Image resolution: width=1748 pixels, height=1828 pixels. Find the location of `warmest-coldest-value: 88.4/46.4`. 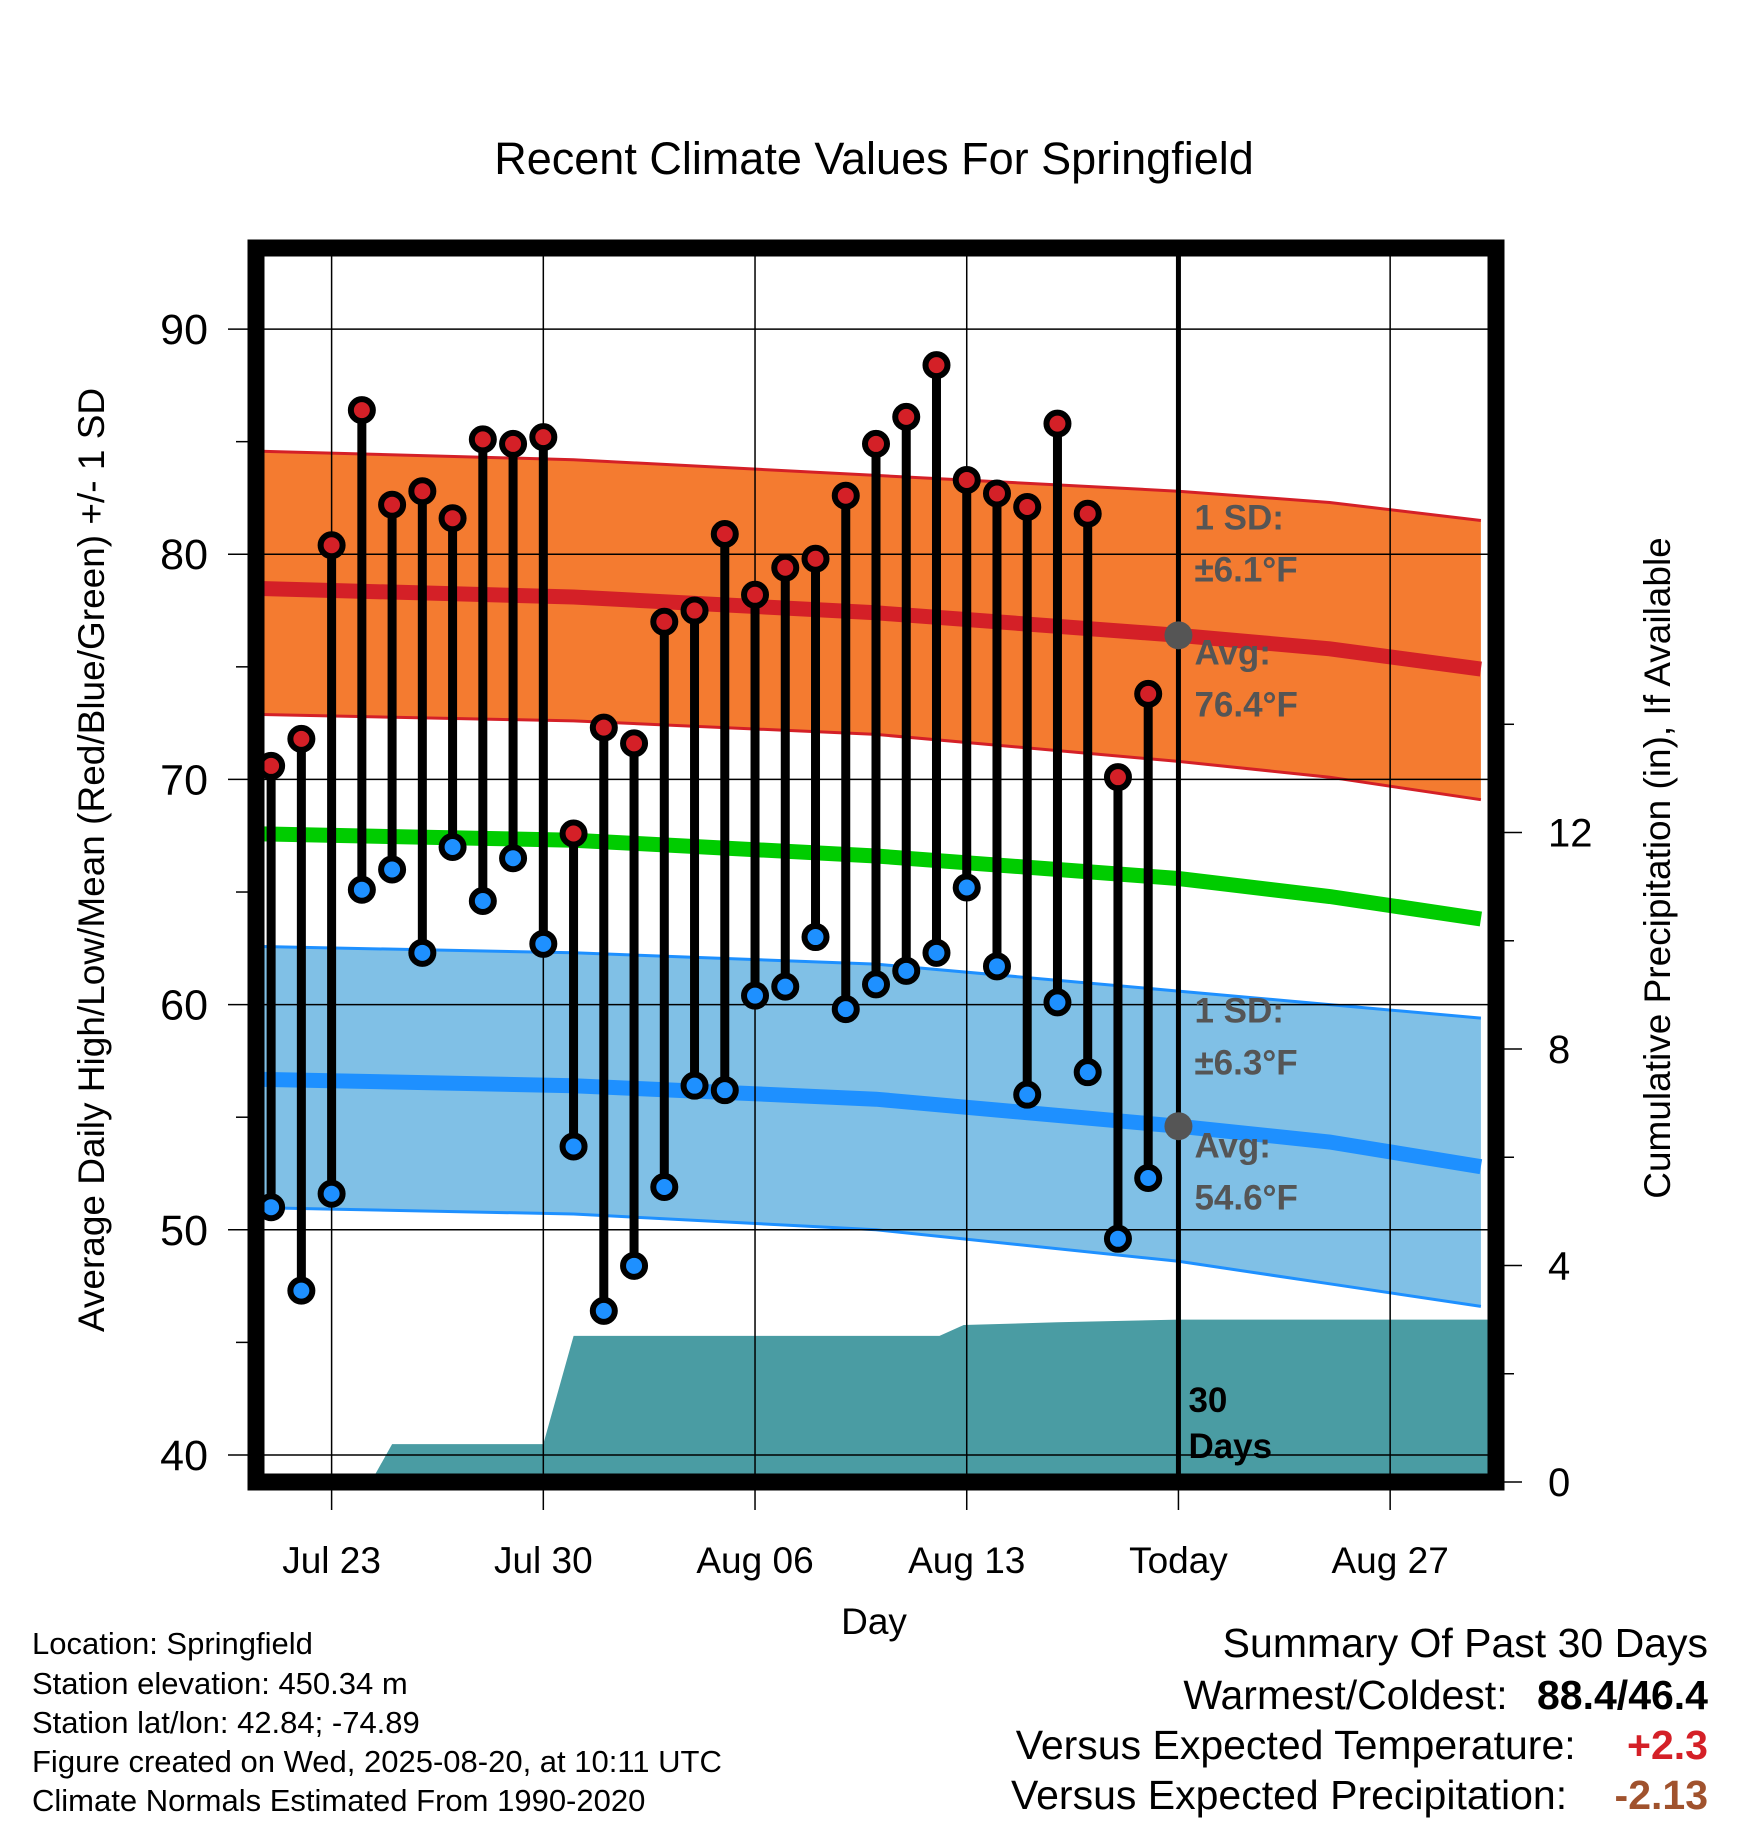

warmest-coldest-value: 88.4/46.4 is located at coordinates (1622, 1695).